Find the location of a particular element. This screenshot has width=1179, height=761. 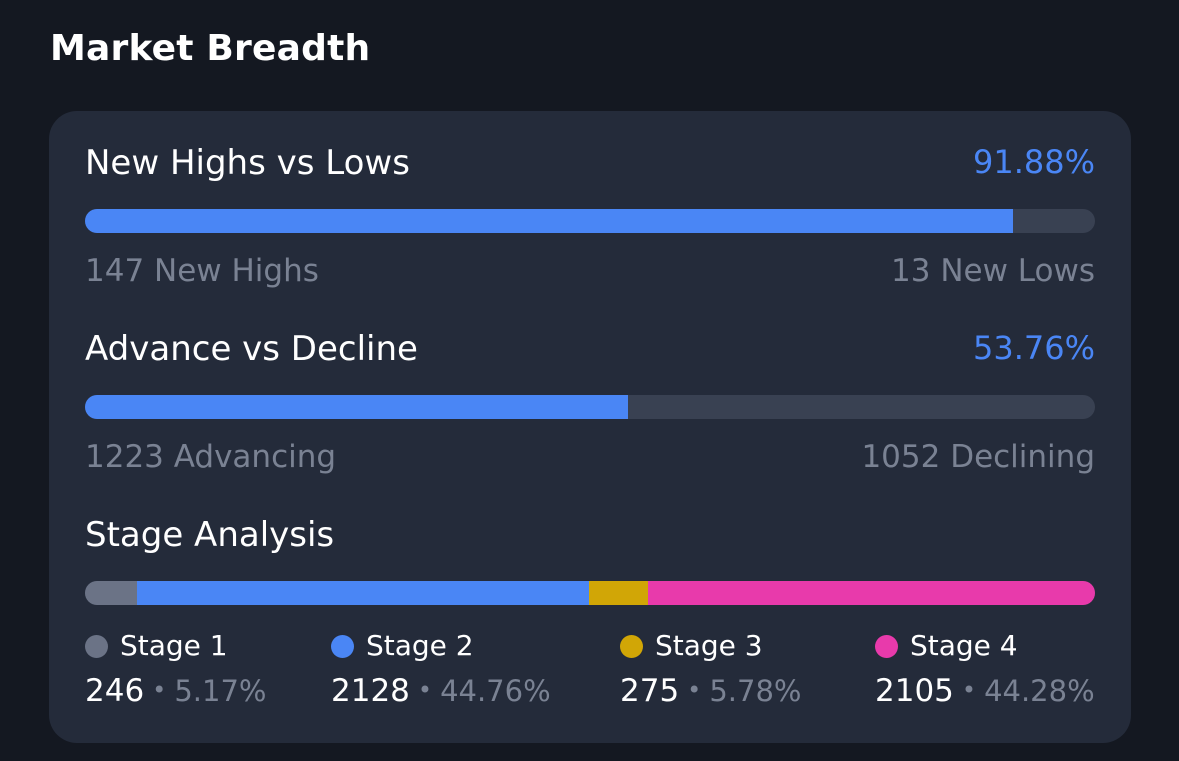

stage-distribution-bar is located at coordinates (590, 593).